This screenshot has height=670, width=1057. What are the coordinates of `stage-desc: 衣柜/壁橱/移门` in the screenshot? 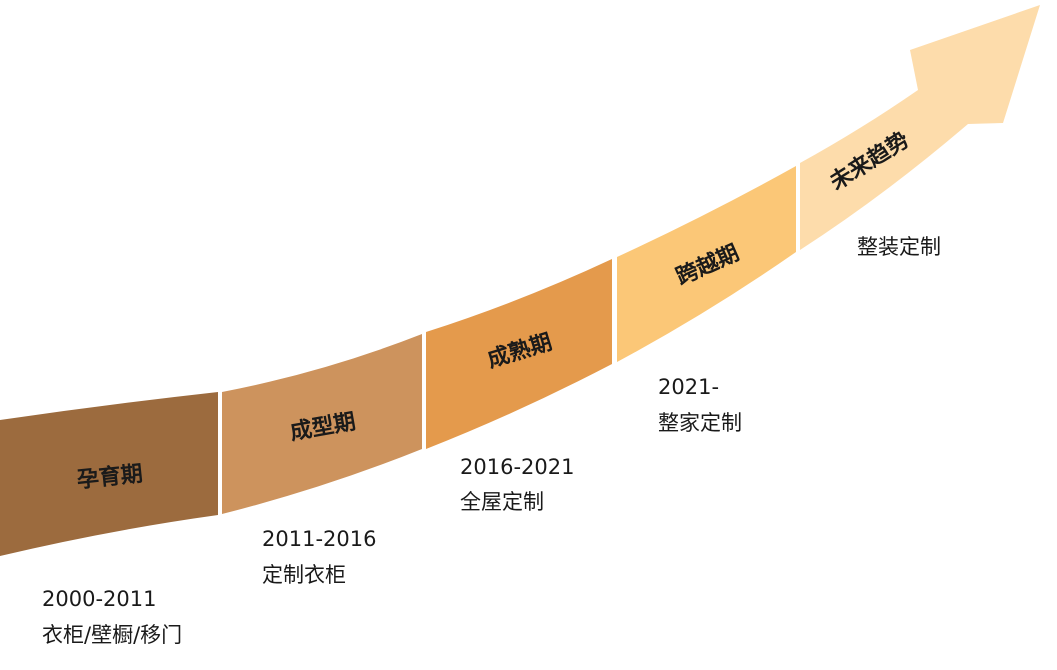 It's located at (112, 635).